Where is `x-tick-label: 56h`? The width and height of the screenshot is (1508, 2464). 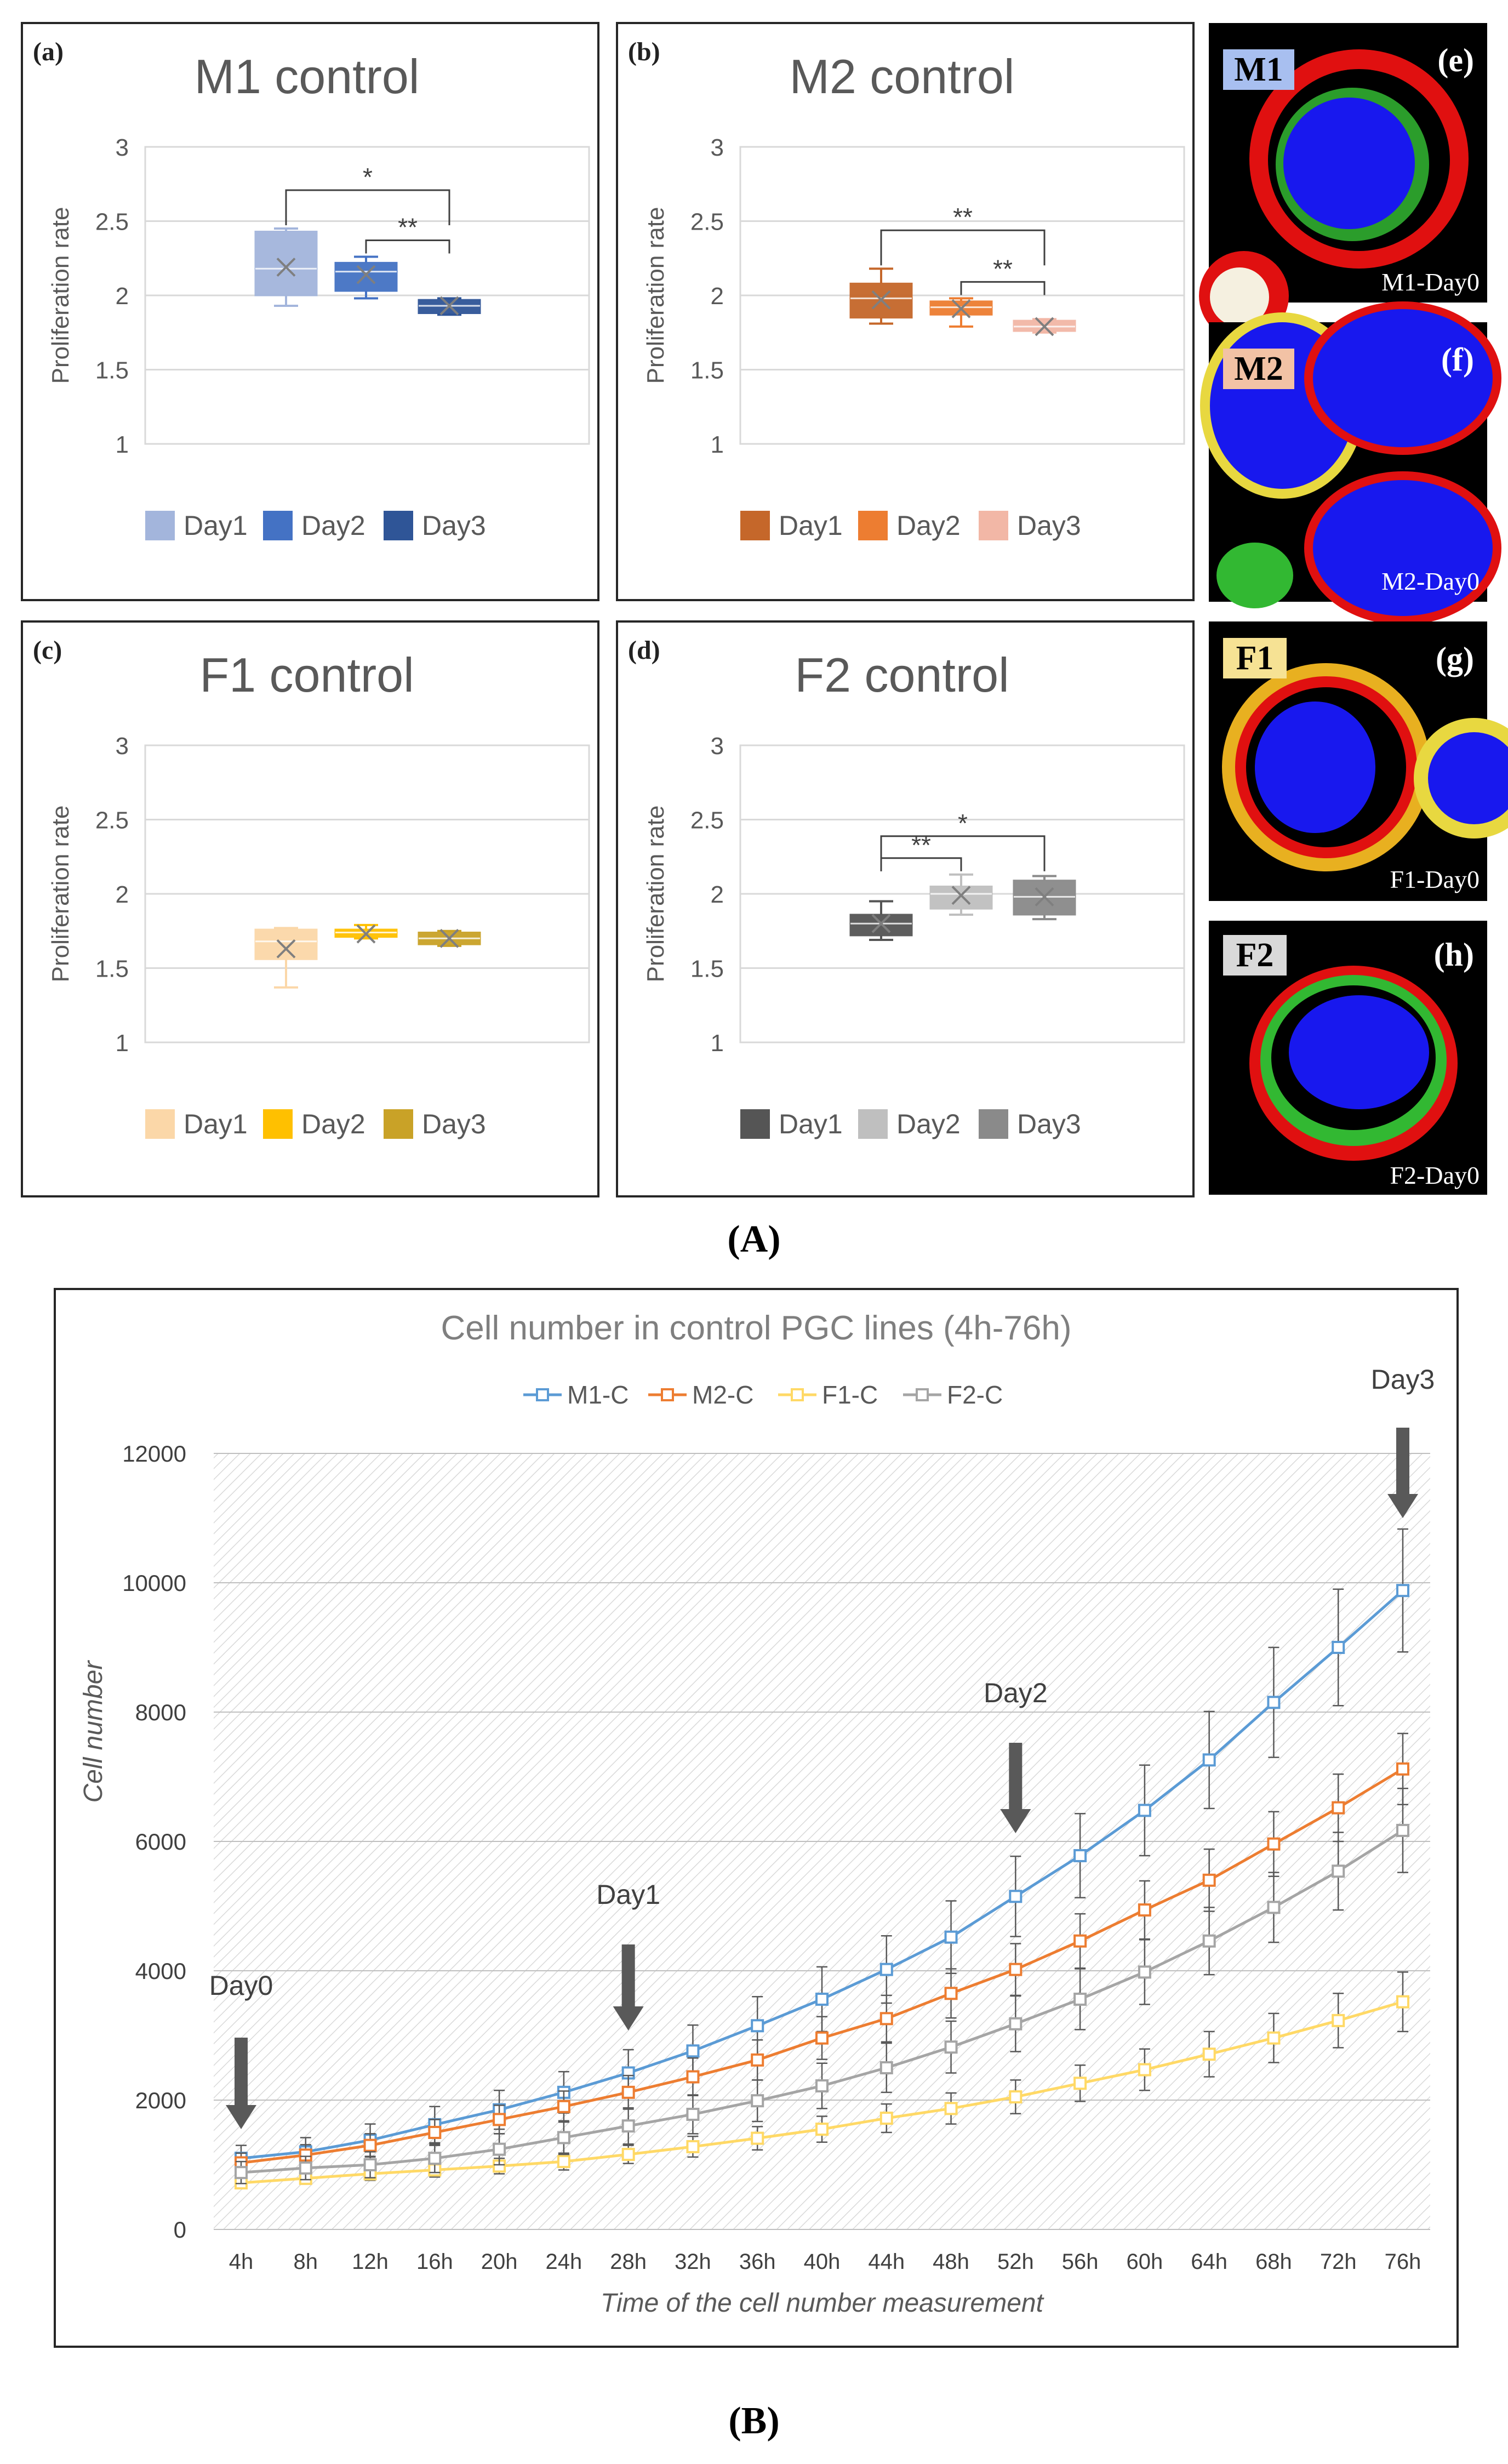
x-tick-label: 56h is located at coordinates (1080, 2262).